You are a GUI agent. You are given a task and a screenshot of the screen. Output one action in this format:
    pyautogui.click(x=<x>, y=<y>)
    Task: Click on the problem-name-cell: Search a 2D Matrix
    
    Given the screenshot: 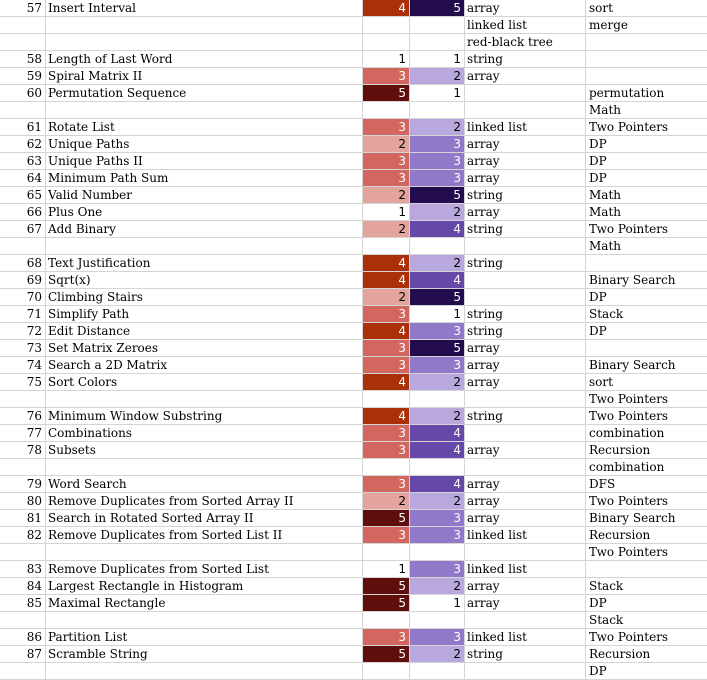 What is the action you would take?
    pyautogui.click(x=204, y=365)
    